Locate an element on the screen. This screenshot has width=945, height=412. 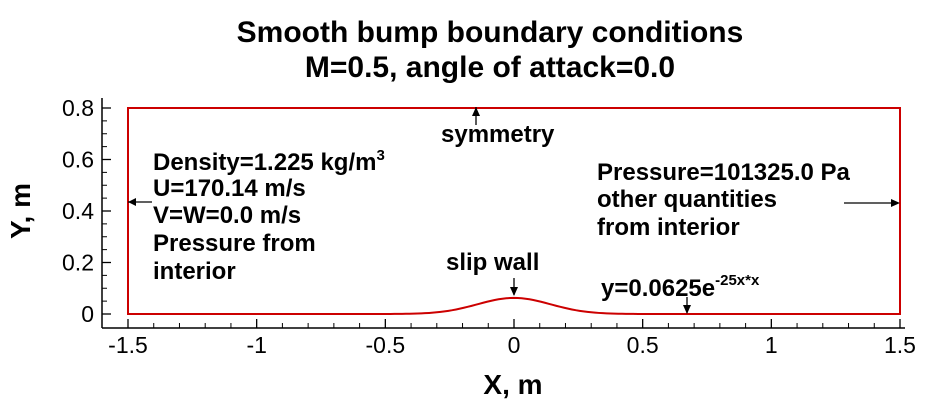
bump-equation-exponent: -25x*x is located at coordinates (737, 280).